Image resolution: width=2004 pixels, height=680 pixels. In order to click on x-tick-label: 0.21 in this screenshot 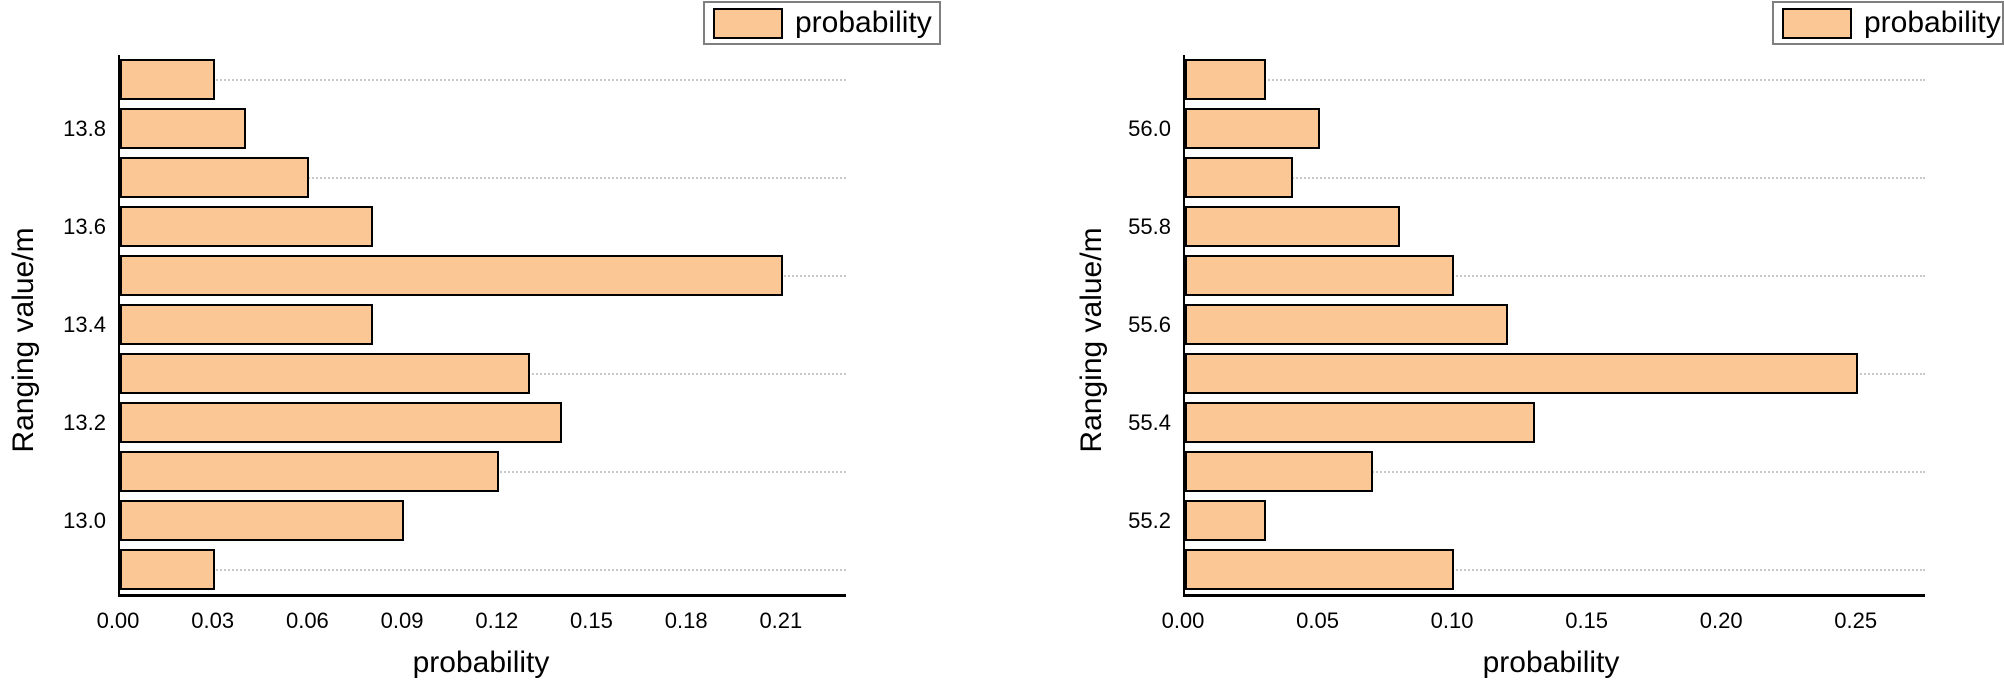, I will do `click(781, 620)`.